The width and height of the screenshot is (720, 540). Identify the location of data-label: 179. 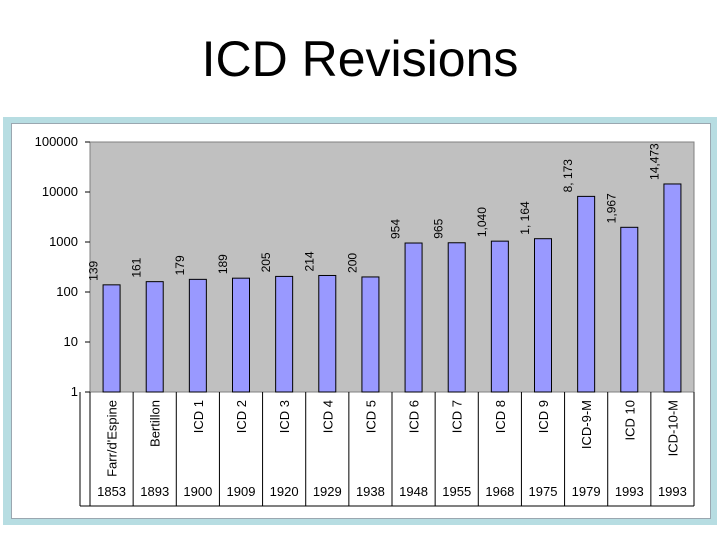
(180, 265).